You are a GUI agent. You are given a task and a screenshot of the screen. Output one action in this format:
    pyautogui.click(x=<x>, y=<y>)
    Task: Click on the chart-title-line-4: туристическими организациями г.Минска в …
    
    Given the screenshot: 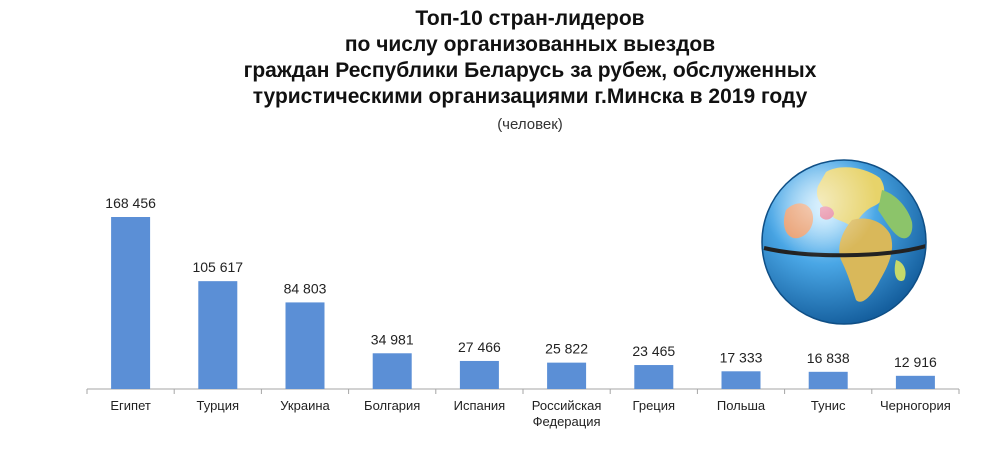 What is the action you would take?
    pyautogui.click(x=530, y=96)
    